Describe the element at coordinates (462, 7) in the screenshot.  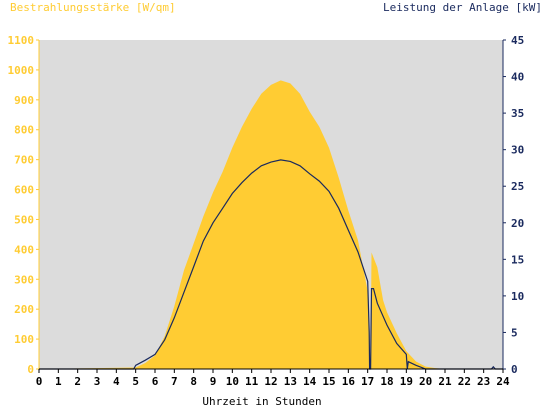
I see `right-axis-title: Leistung der Anlage [kW]` at that location.